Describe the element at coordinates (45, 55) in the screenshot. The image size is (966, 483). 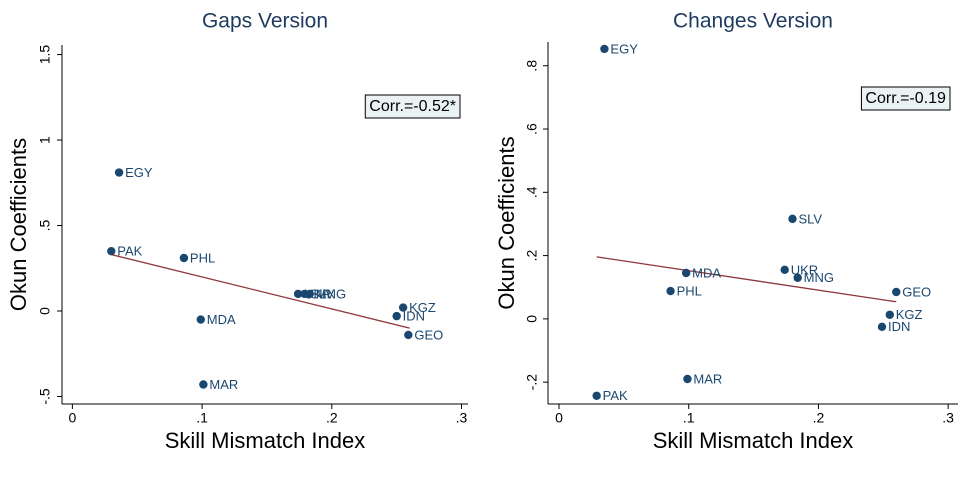
I see `y-tick-label: 1.5` at that location.